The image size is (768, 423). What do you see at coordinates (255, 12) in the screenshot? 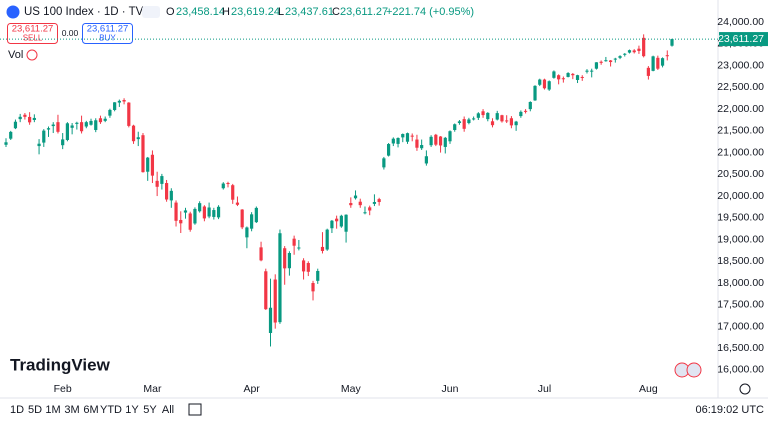
I see `high-value: 23,619.24` at bounding box center [255, 12].